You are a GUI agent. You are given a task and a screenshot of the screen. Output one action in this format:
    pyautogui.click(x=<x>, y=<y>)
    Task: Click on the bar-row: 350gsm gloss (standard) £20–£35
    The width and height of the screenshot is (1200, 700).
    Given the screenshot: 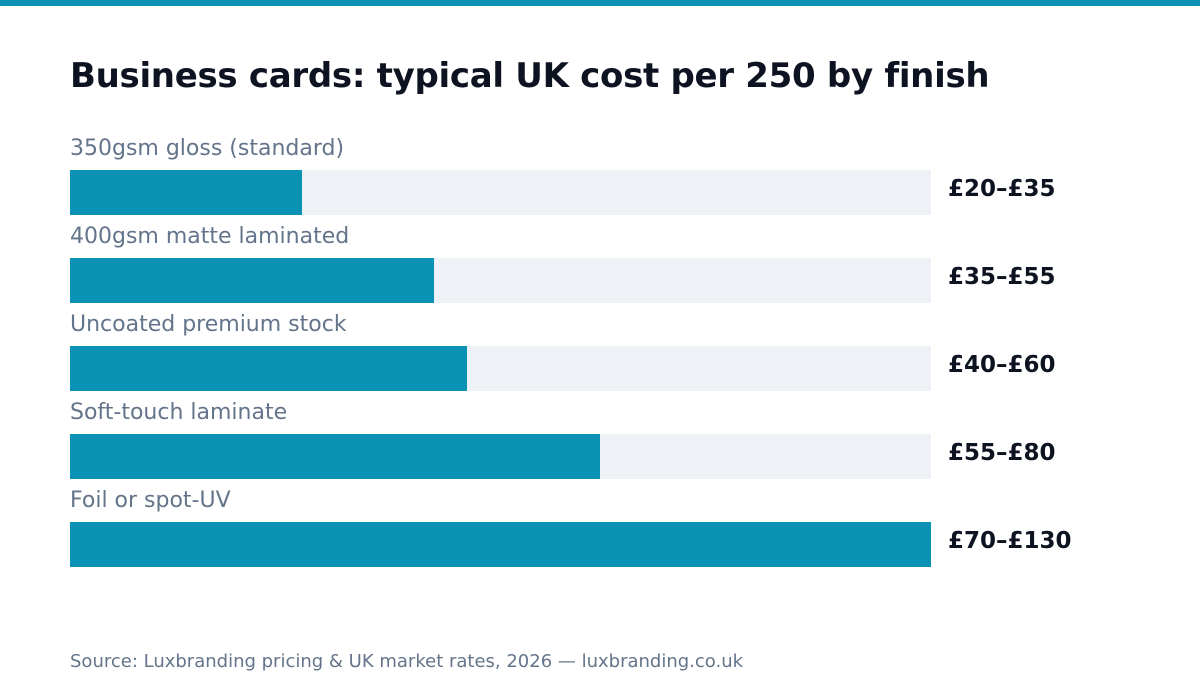 What is the action you would take?
    pyautogui.click(x=600, y=180)
    